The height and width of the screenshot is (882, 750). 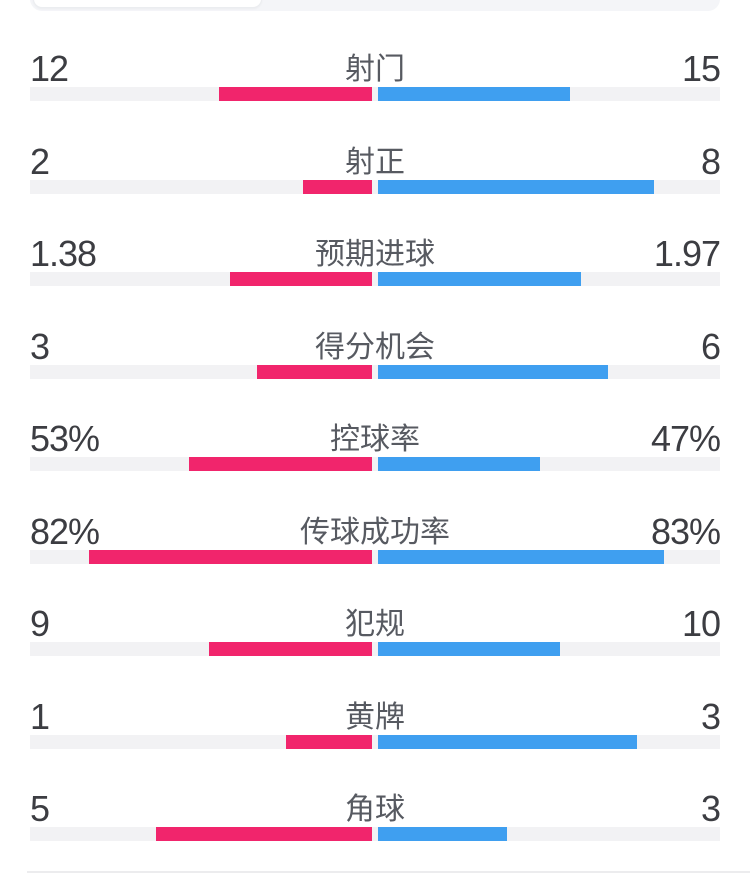 I want to click on stat-row-header: 1.38 预期进球 1.97, so click(x=375, y=253).